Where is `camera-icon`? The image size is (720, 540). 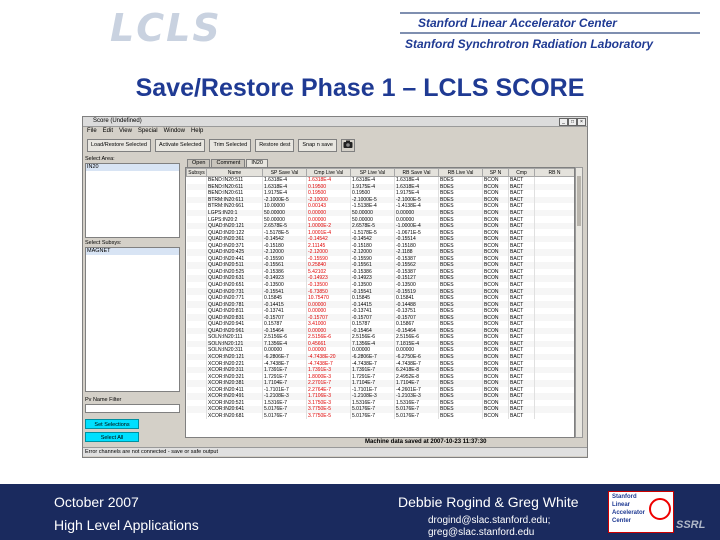 camera-icon is located at coordinates (347, 145).